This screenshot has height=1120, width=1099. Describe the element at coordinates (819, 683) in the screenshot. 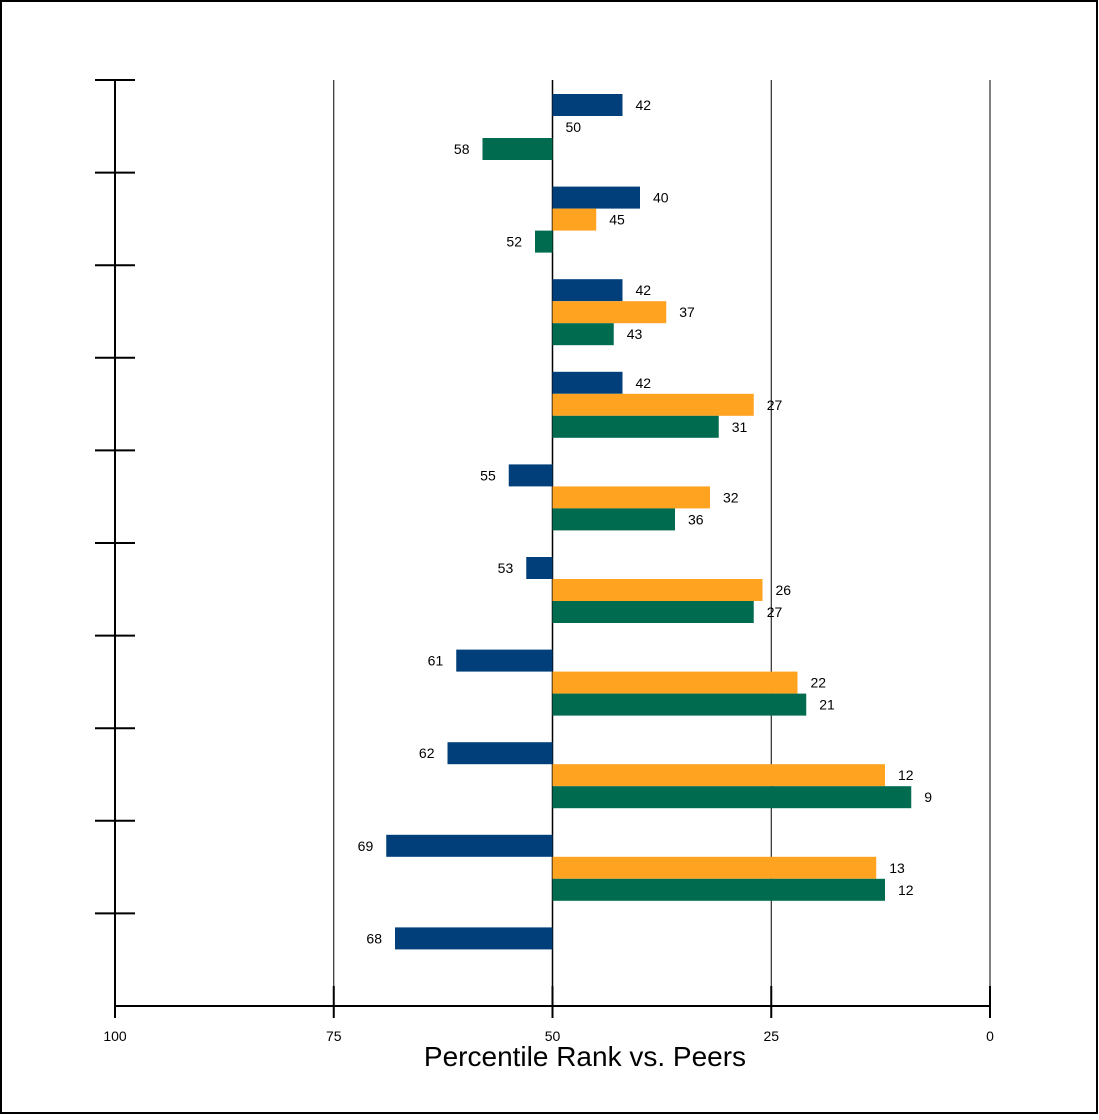

I see `data-label: 22` at that location.